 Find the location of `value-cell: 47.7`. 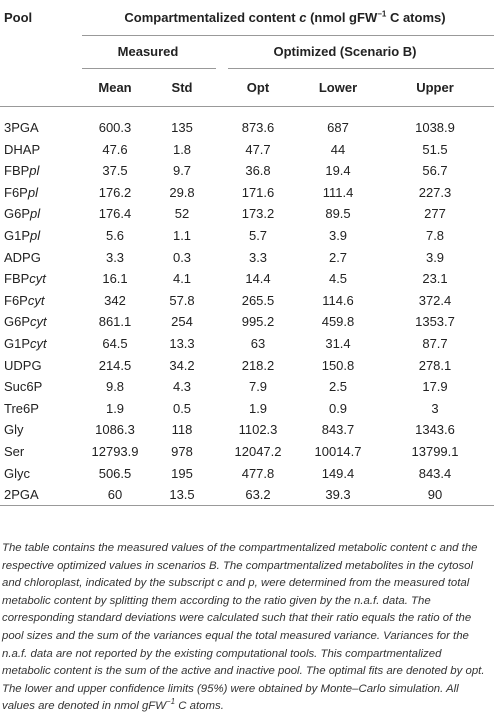

value-cell: 47.7 is located at coordinates (258, 149).